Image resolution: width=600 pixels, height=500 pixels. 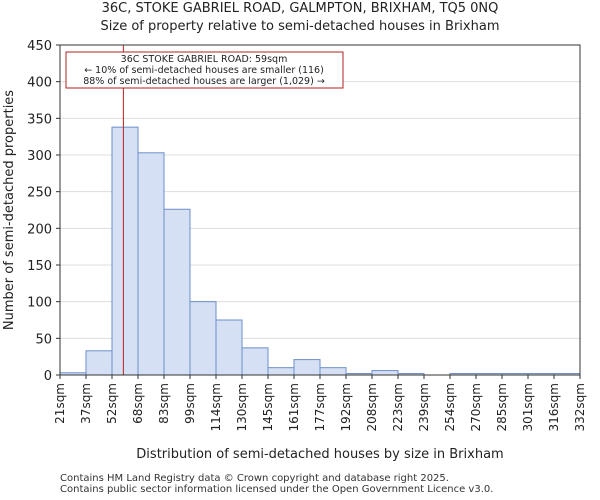 I want to click on bar-161sqm, so click(x=307, y=367).